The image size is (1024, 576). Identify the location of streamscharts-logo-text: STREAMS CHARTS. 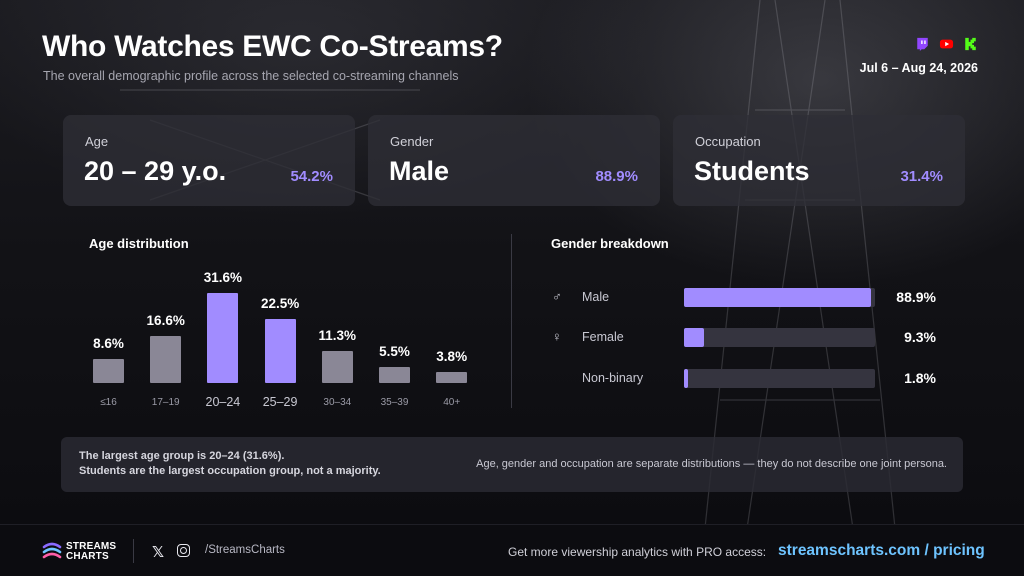
(91, 552).